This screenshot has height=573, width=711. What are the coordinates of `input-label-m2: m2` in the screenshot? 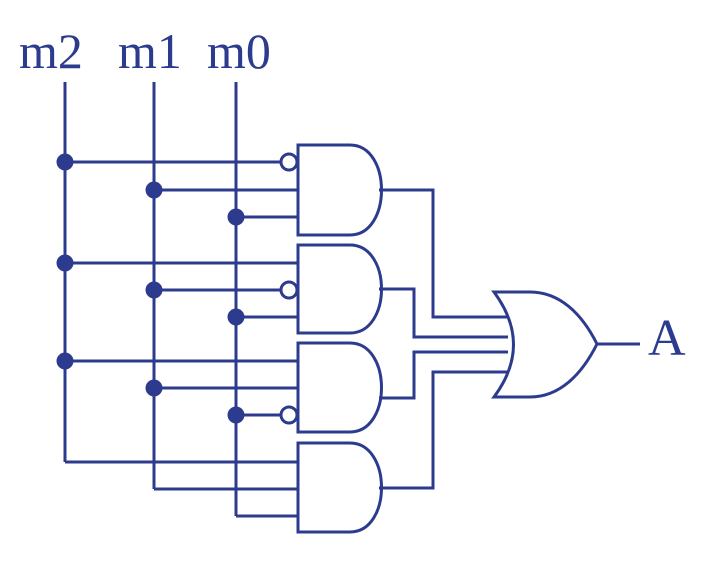 It's located at (51, 51).